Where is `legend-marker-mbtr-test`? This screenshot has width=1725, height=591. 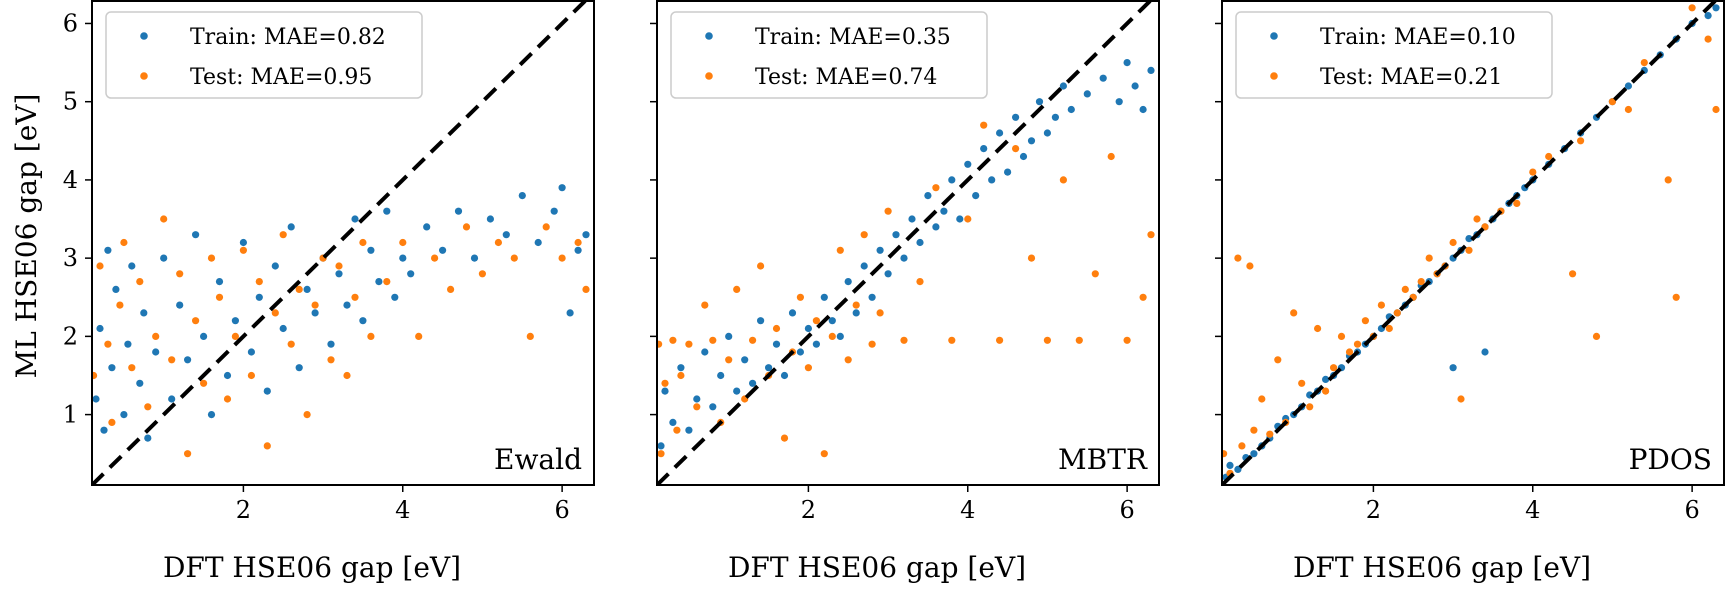 legend-marker-mbtr-test is located at coordinates (709, 76).